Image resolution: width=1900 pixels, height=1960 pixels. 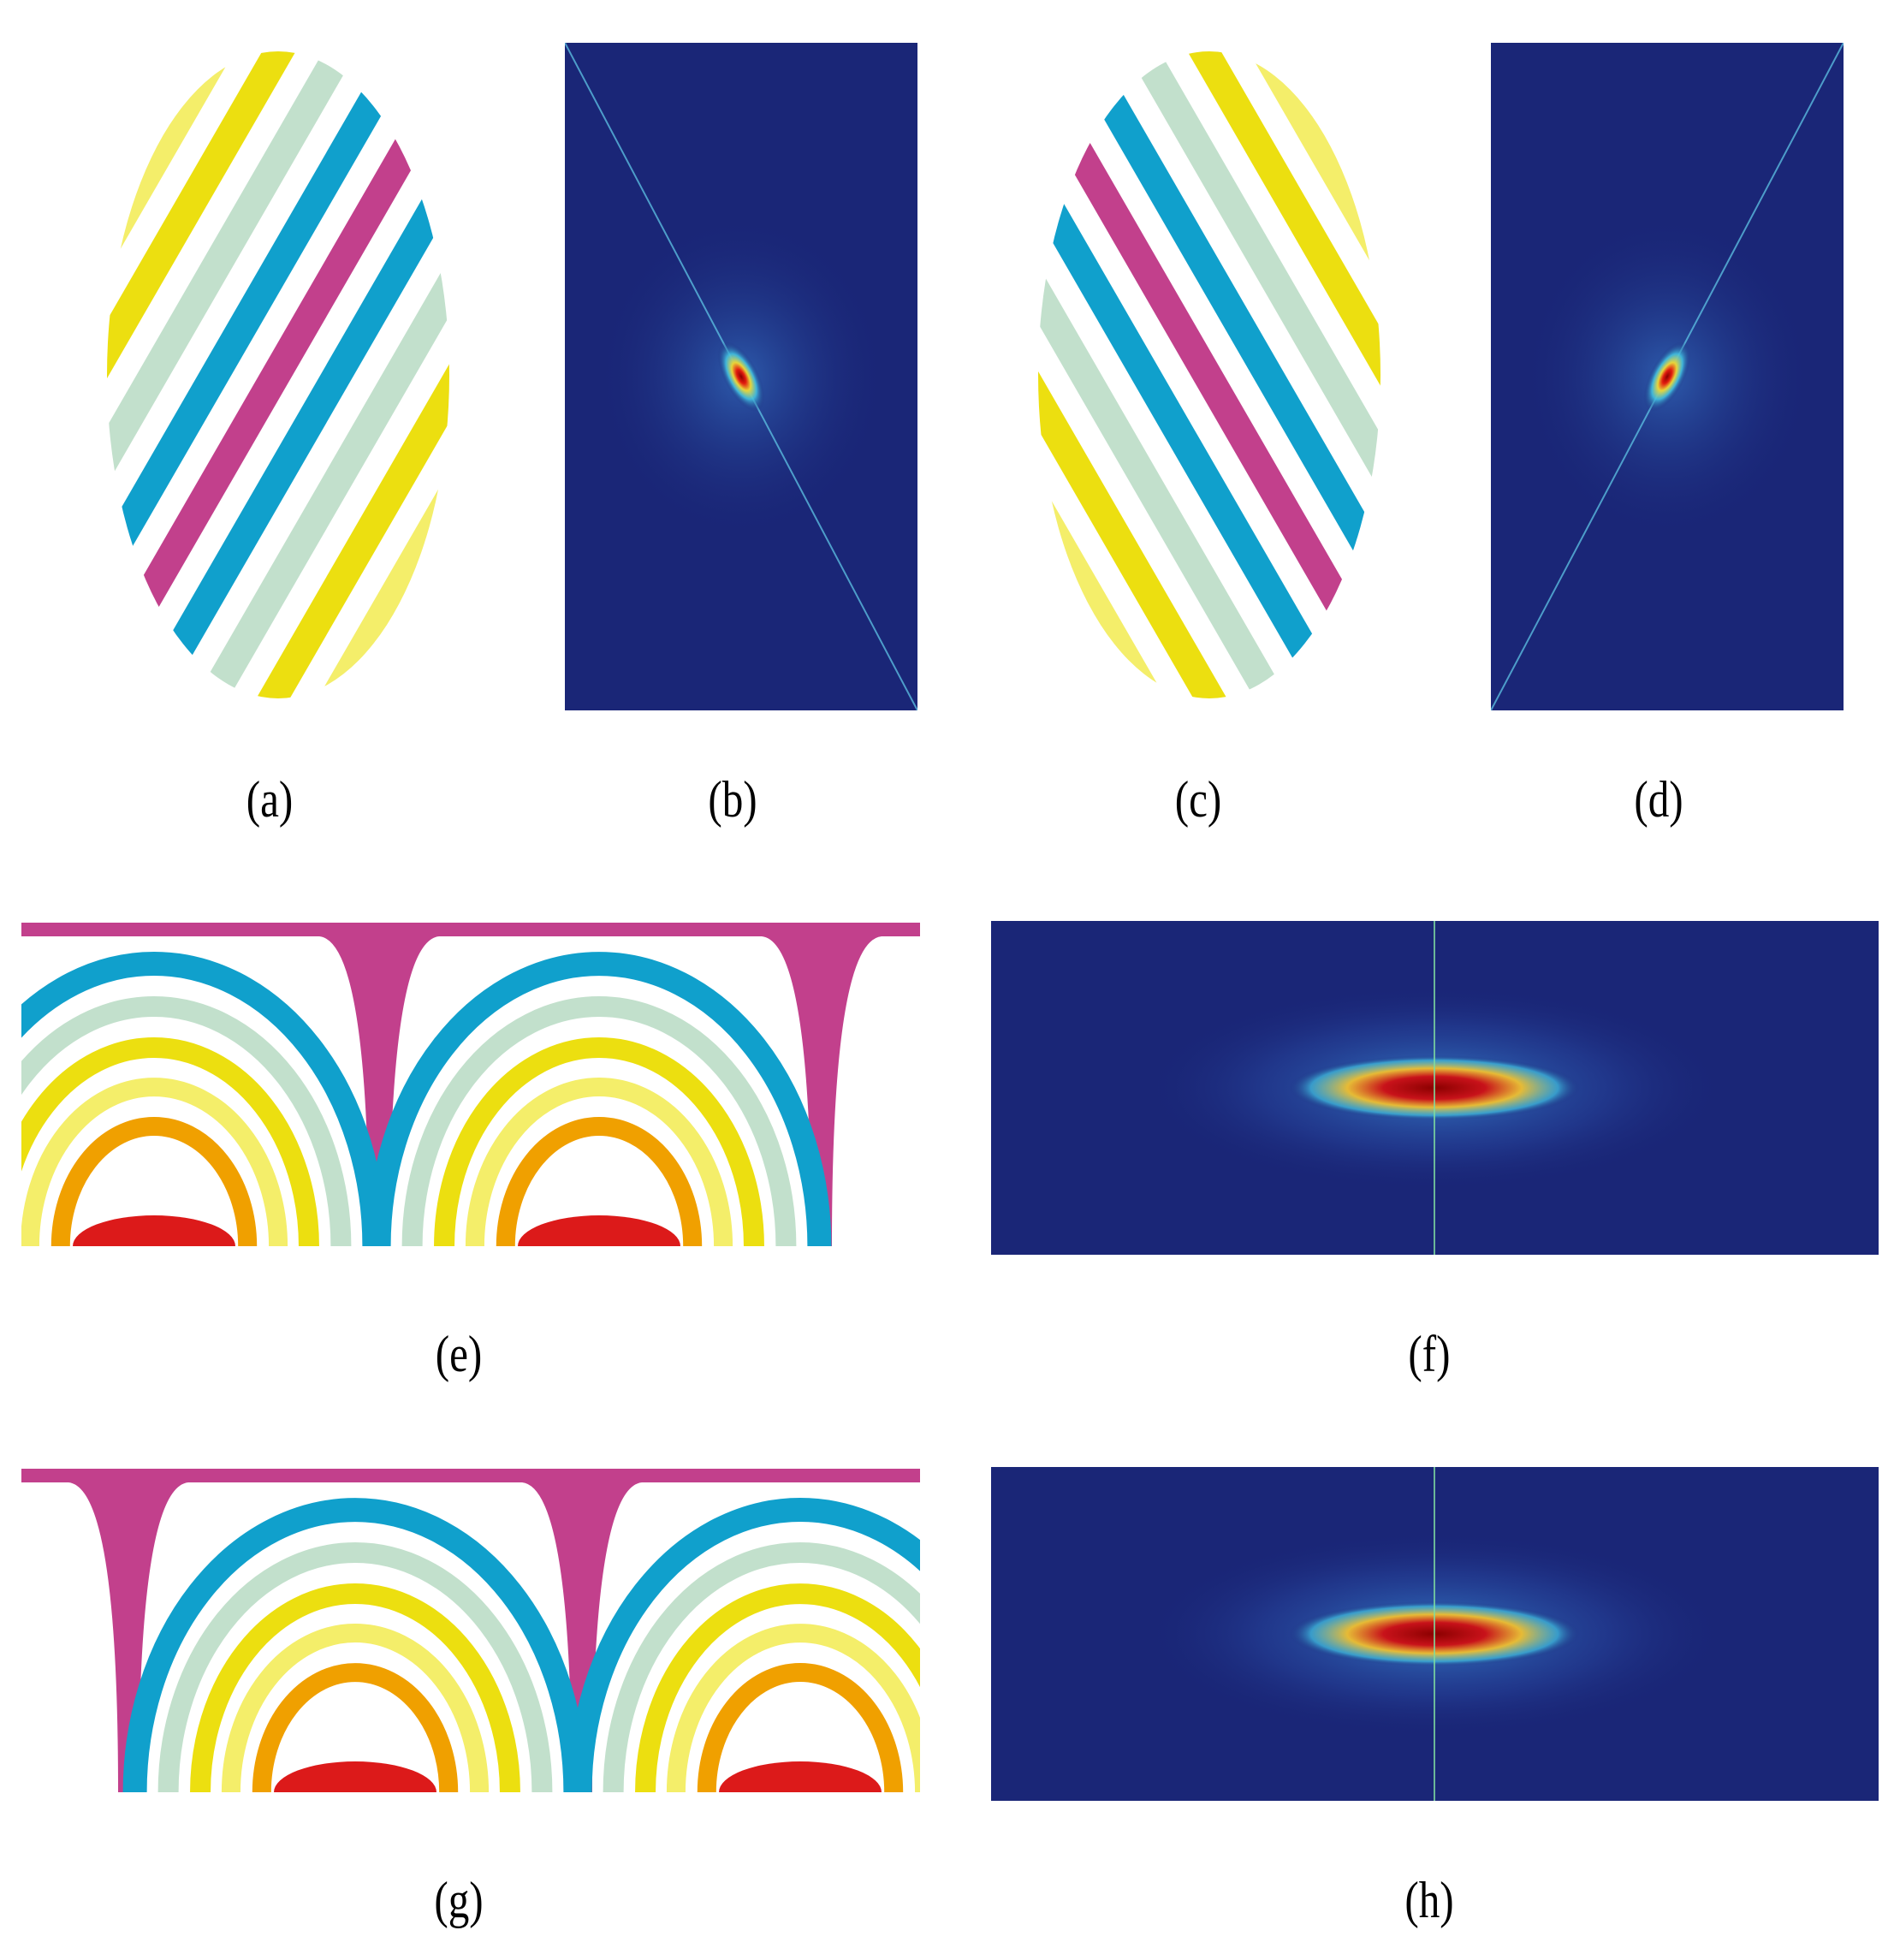 What do you see at coordinates (459, 1900) in the screenshot?
I see `caption-g: (g)` at bounding box center [459, 1900].